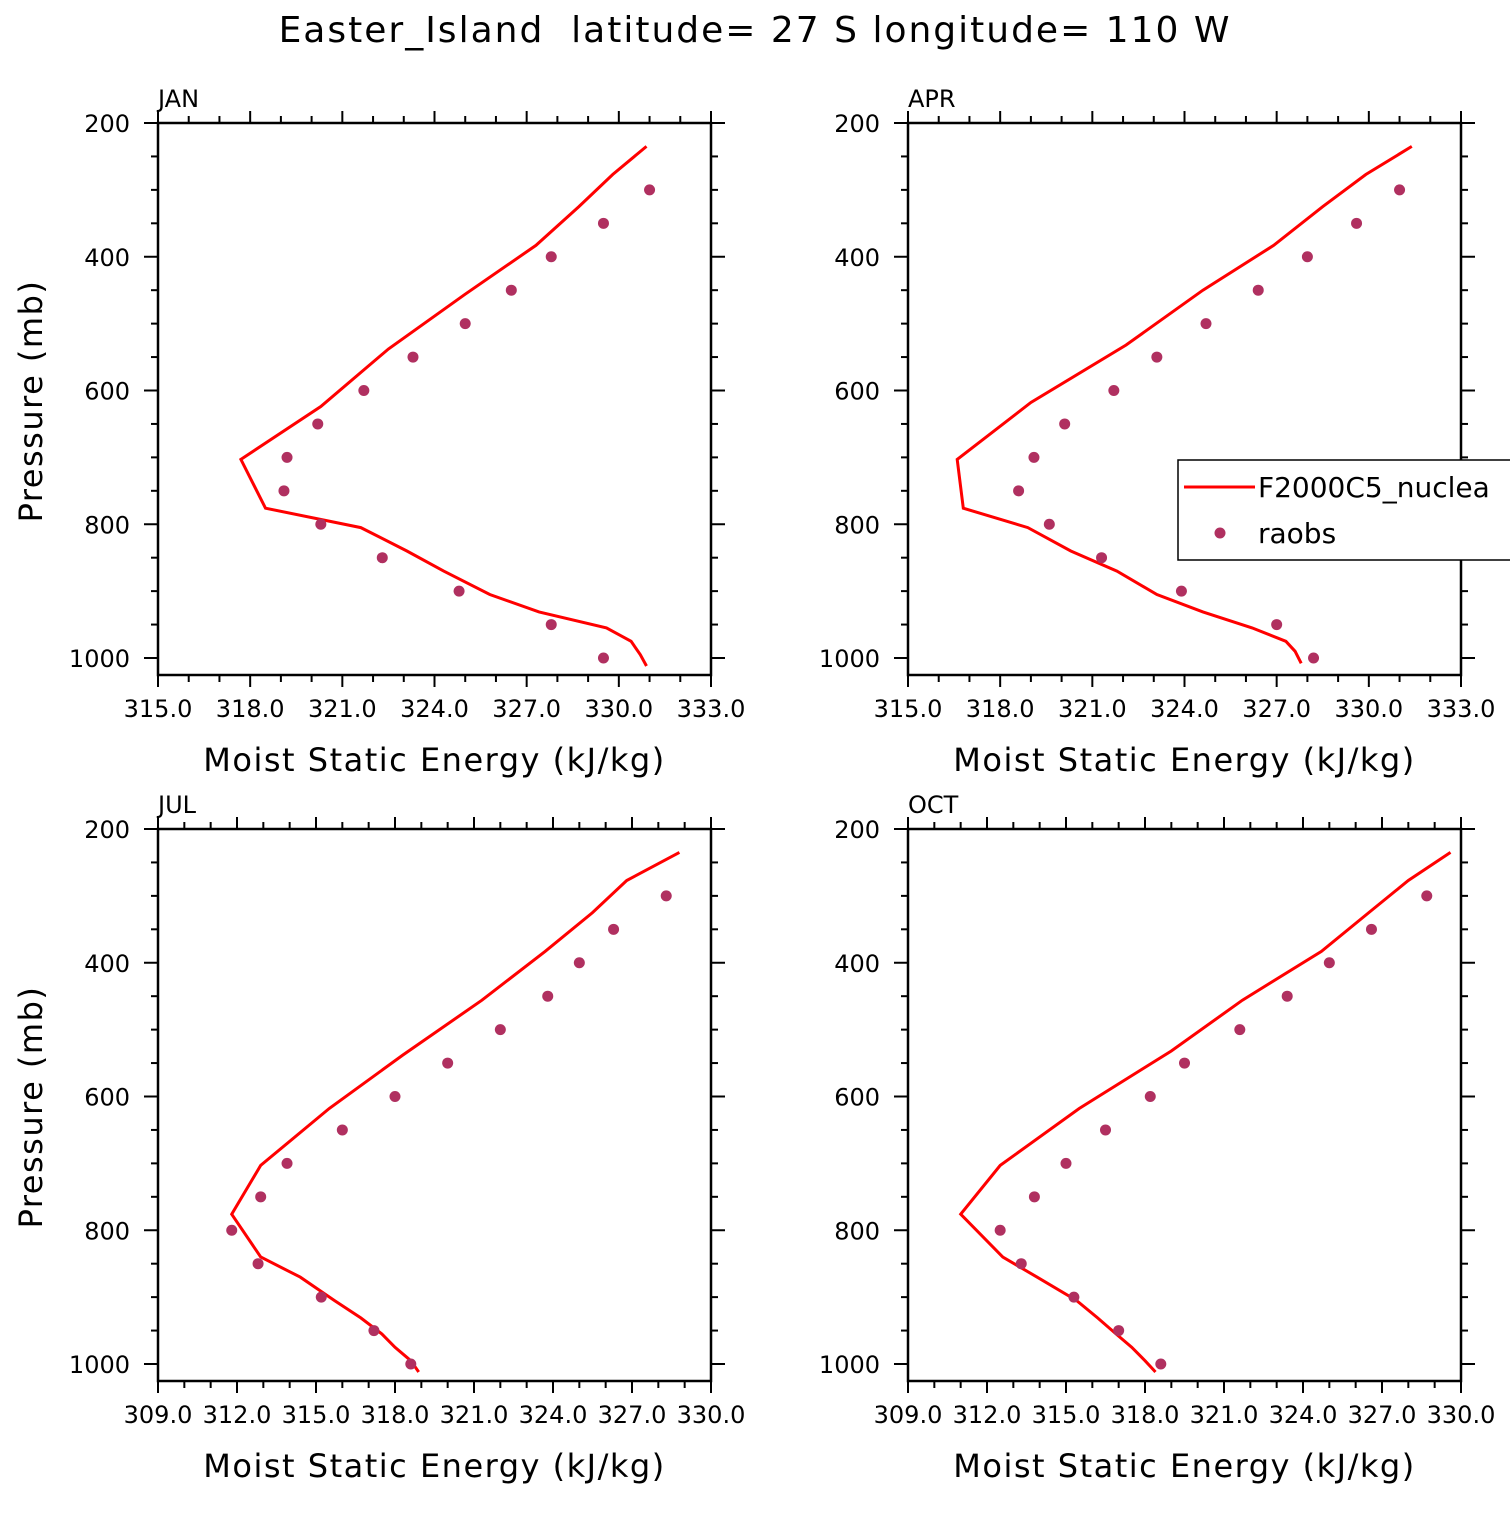 The image size is (1510, 1514). I want to click on panel-label: JUL, so click(176, 805).